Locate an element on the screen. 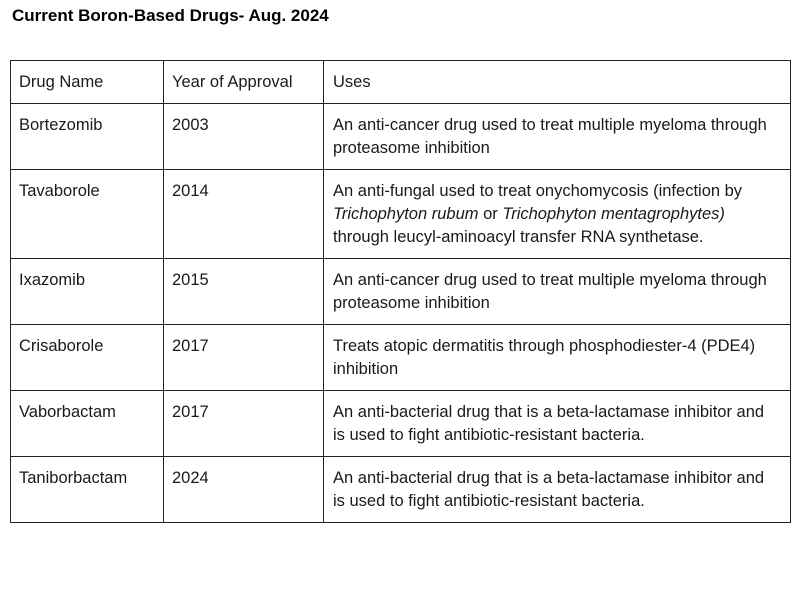 The image size is (797, 592). table-header-row: Drug Name Year of Approval Uses is located at coordinates (400, 82).